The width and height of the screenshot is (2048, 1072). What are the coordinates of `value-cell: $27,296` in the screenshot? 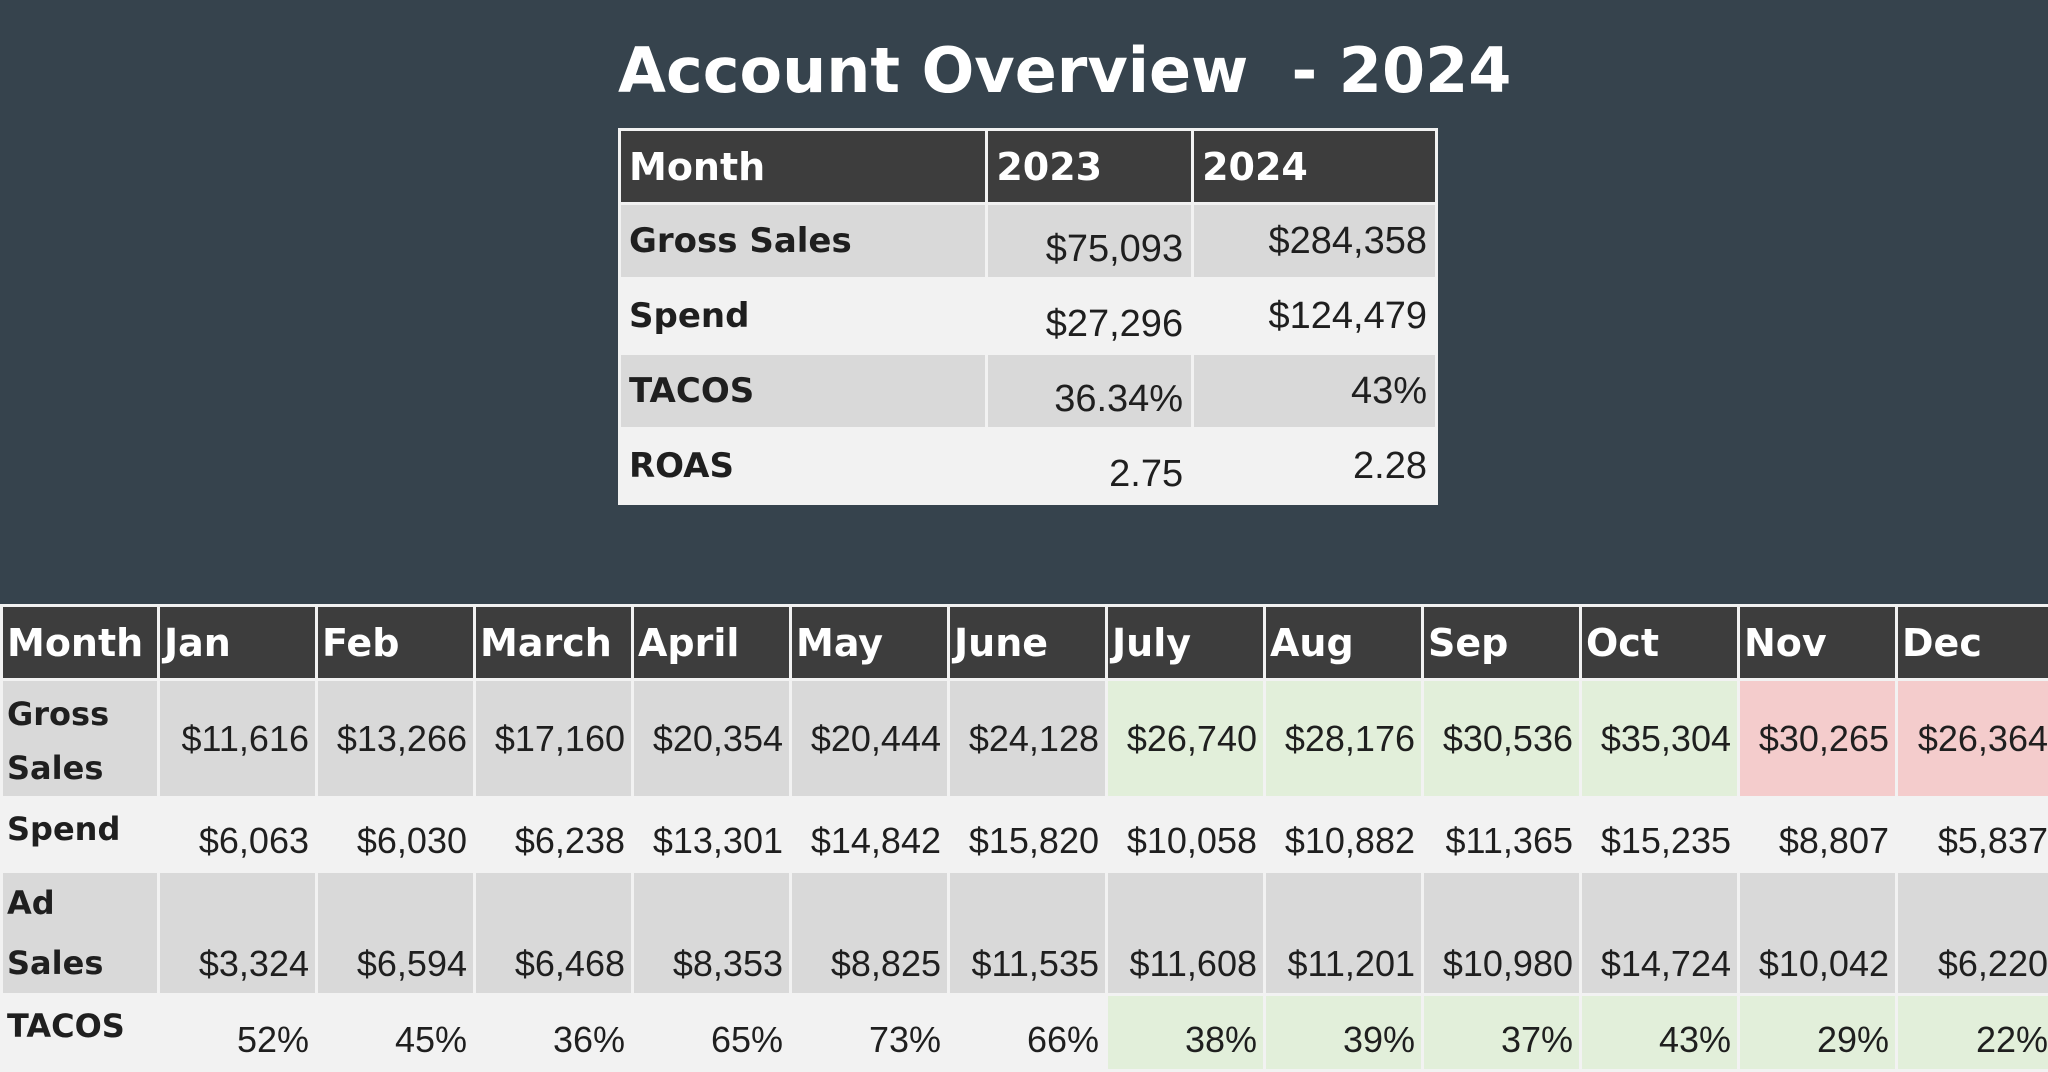 It's located at (1090, 316).